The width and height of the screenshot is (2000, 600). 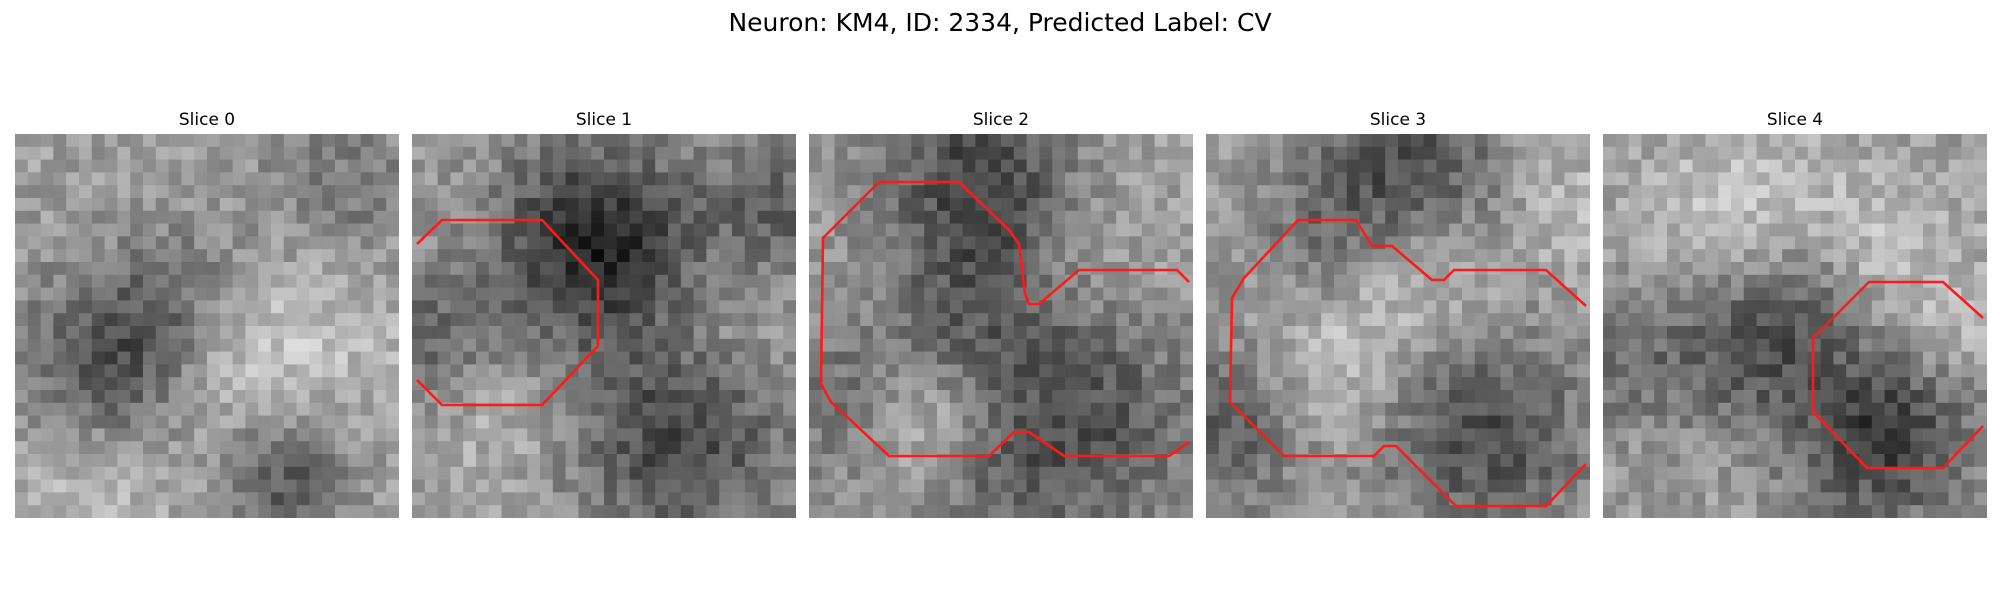 I want to click on slice-title-3: Slice 3, so click(x=1398, y=120).